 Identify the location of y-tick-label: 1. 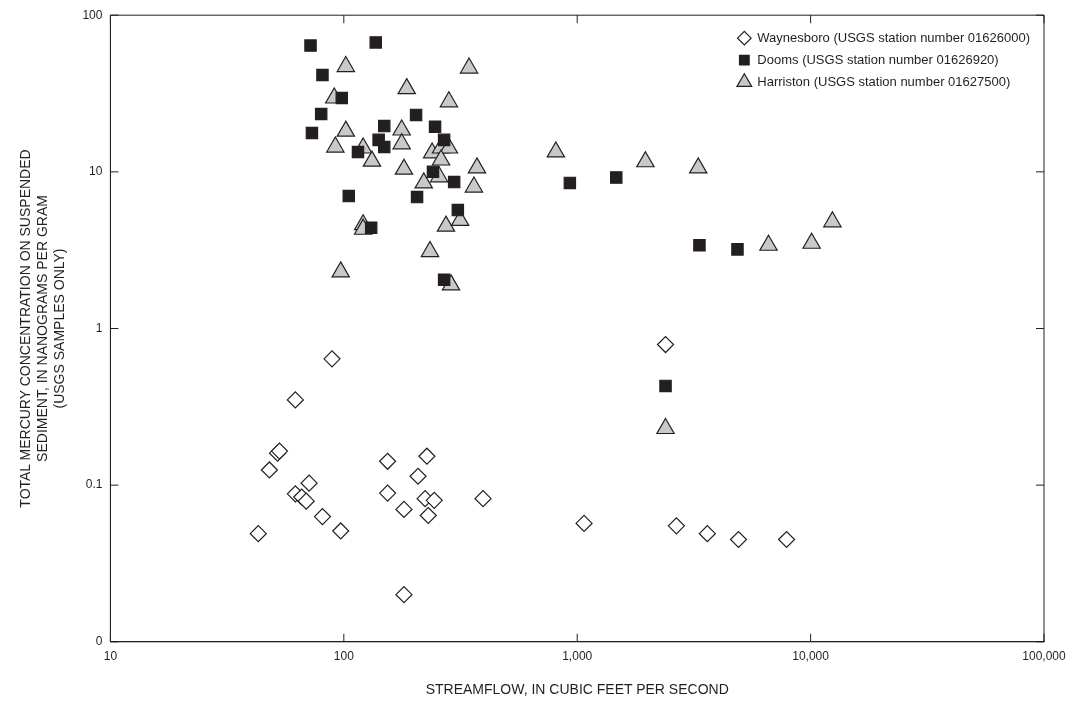
(99, 327).